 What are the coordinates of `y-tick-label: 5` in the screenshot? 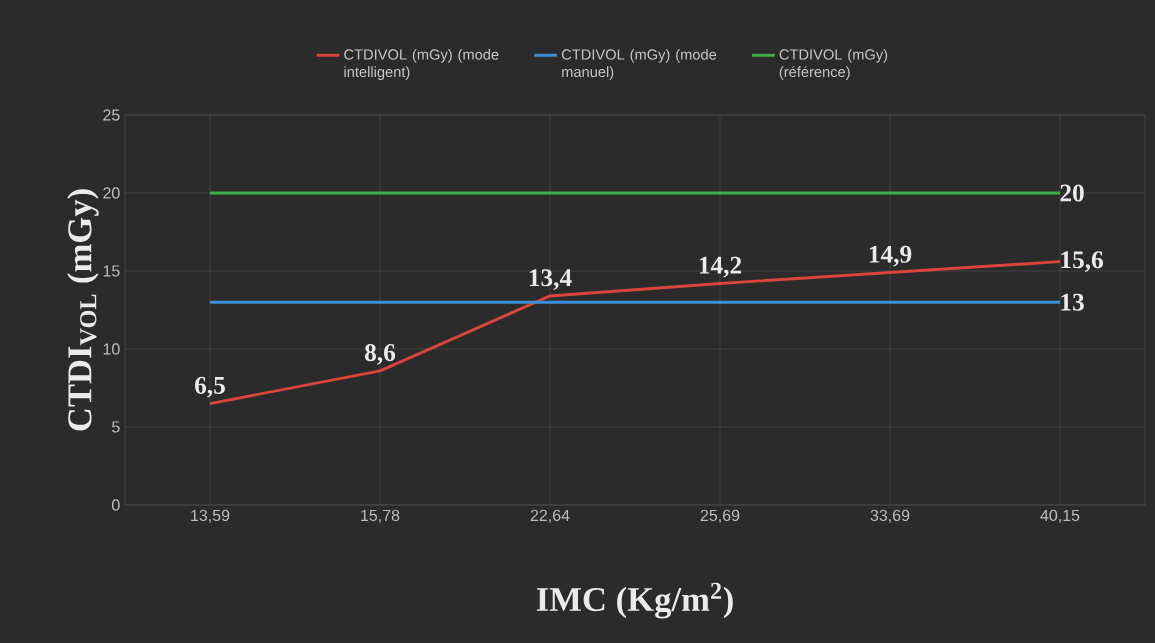 It's located at (116, 427).